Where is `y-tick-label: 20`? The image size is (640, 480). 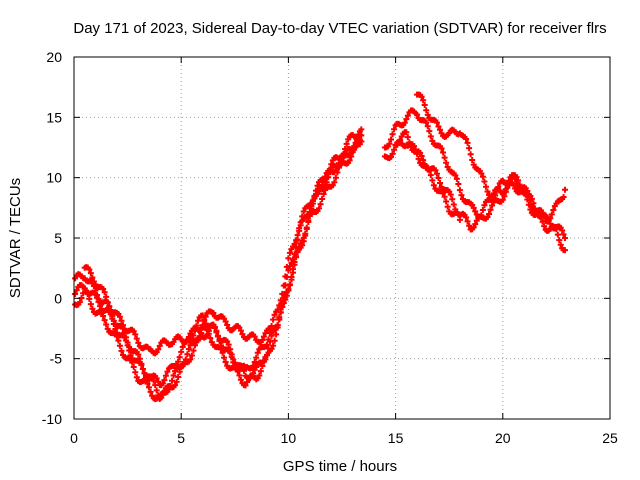 y-tick-label: 20 is located at coordinates (54, 57).